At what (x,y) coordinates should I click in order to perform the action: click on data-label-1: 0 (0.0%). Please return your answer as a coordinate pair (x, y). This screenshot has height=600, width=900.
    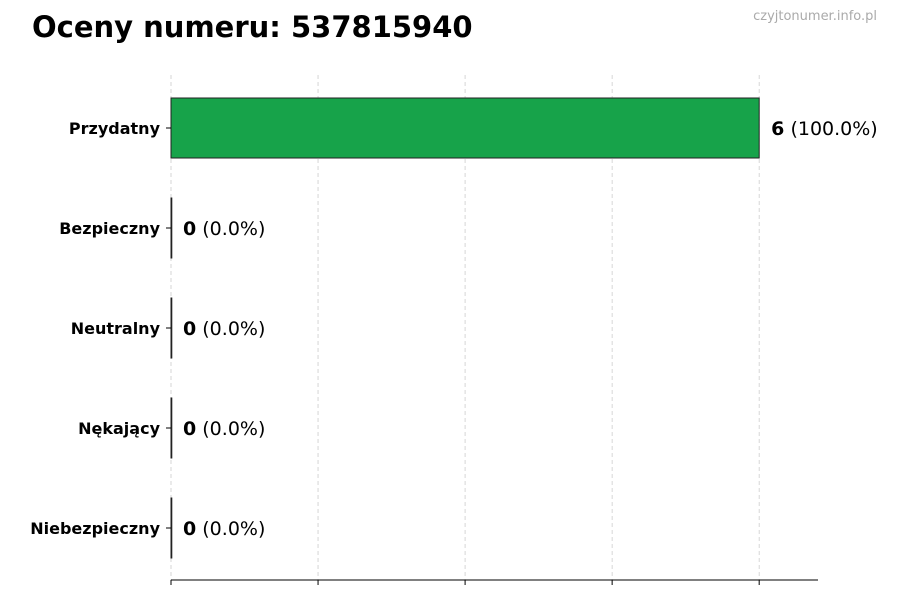
    Looking at the image, I should click on (224, 229).